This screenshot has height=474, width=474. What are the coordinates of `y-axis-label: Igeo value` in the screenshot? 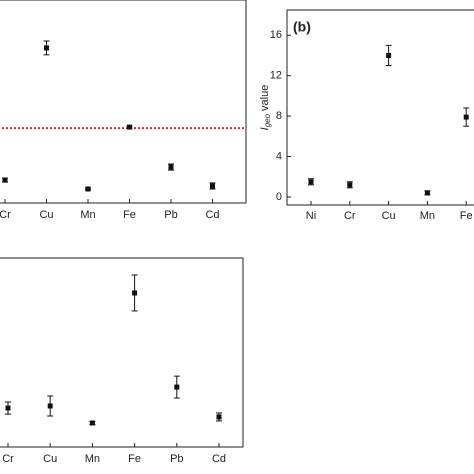 It's located at (265, 108).